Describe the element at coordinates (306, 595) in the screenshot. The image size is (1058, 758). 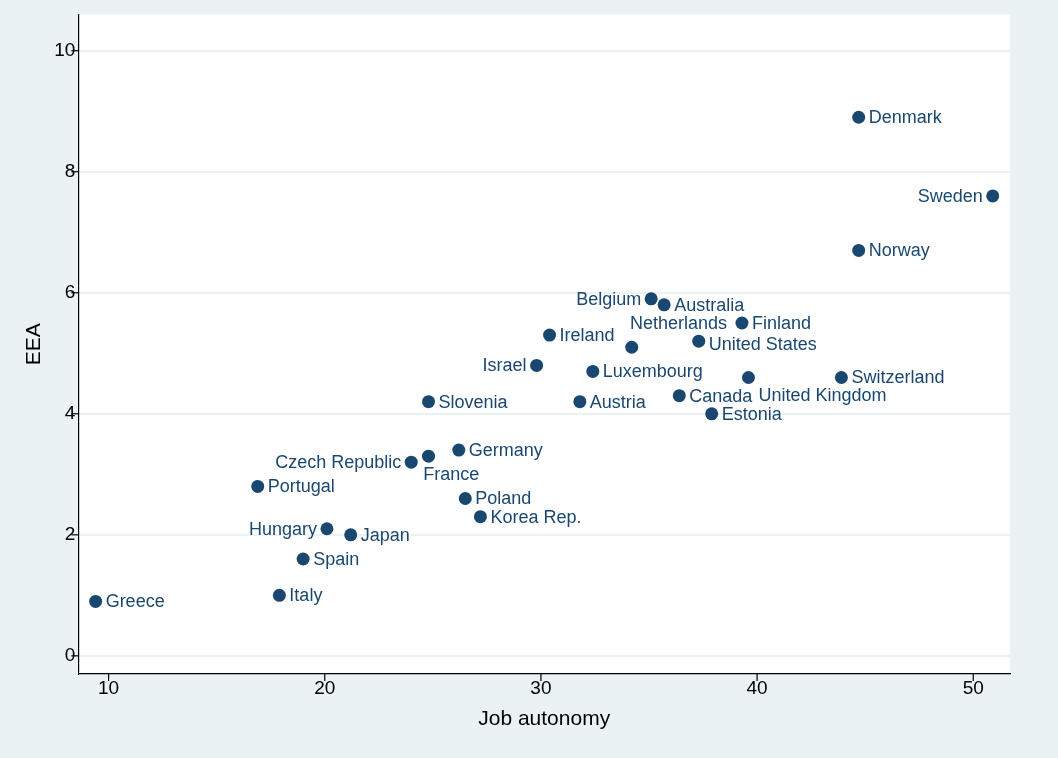
I see `annotation: Italy` at that location.